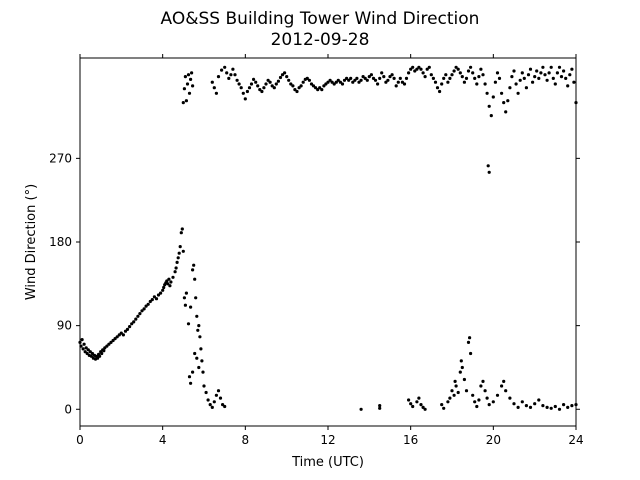 This screenshot has width=640, height=480. I want to click on chart-title: AO&SS Building Tower Wind Direction, so click(320, 19).